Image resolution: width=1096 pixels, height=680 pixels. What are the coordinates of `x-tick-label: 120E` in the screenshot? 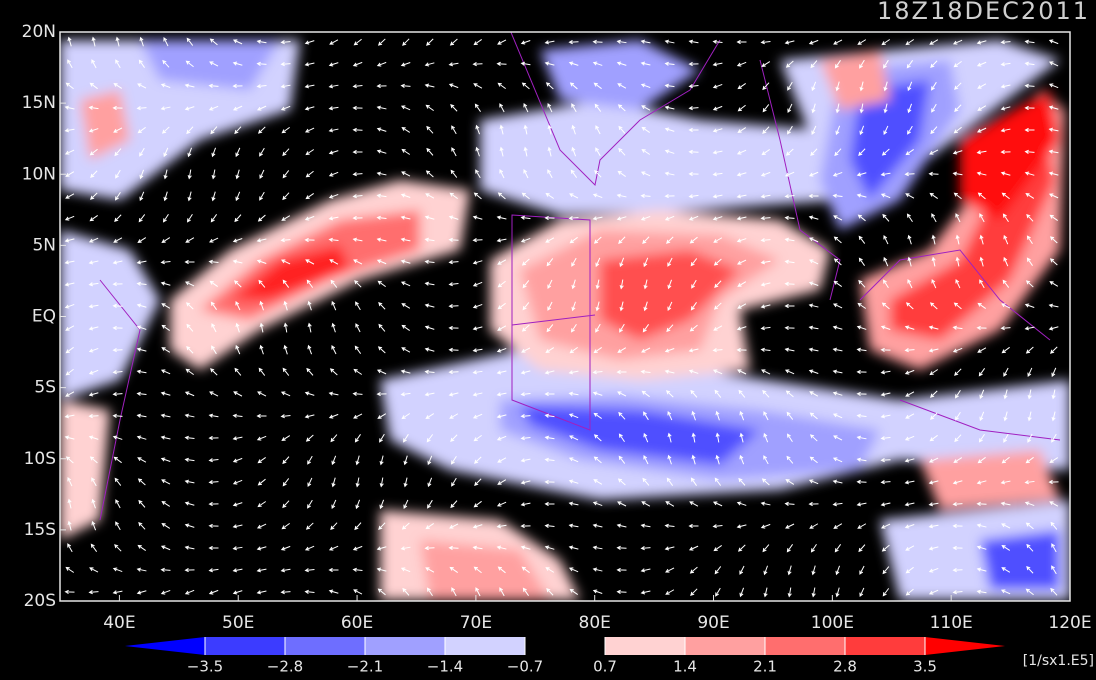 It's located at (1069, 623).